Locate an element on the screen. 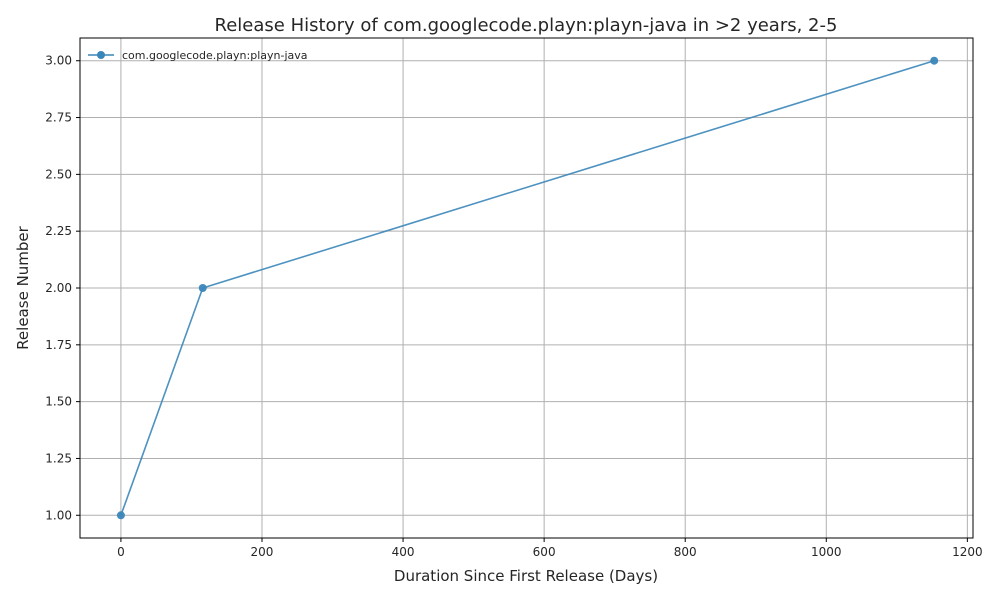 The height and width of the screenshot is (600, 1000). x-tick-label: 1000 is located at coordinates (826, 552).